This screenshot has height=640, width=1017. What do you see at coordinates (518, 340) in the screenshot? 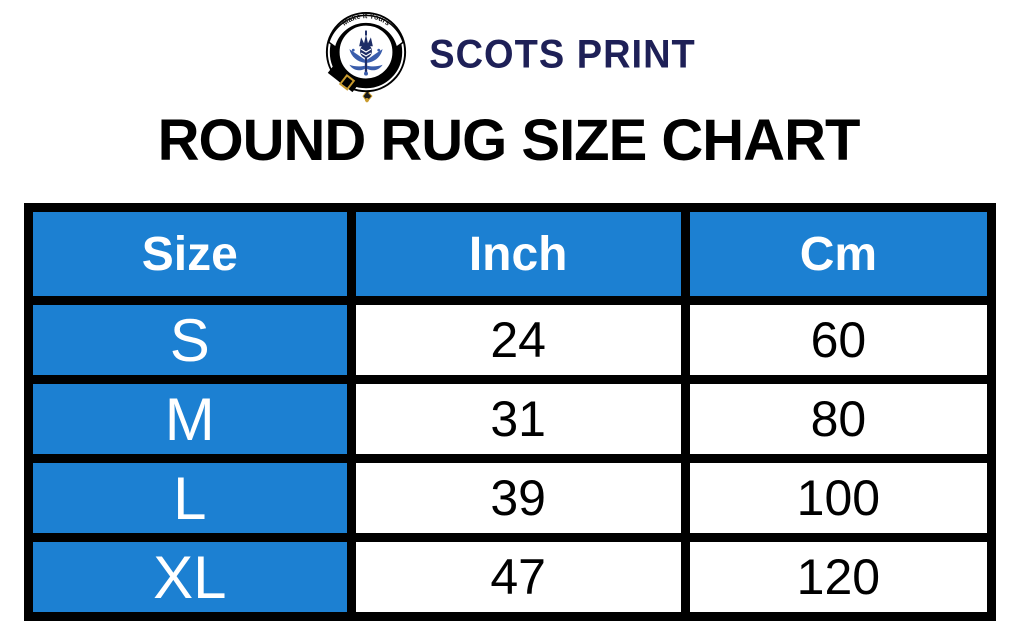
I see `inch-cell: 24` at bounding box center [518, 340].